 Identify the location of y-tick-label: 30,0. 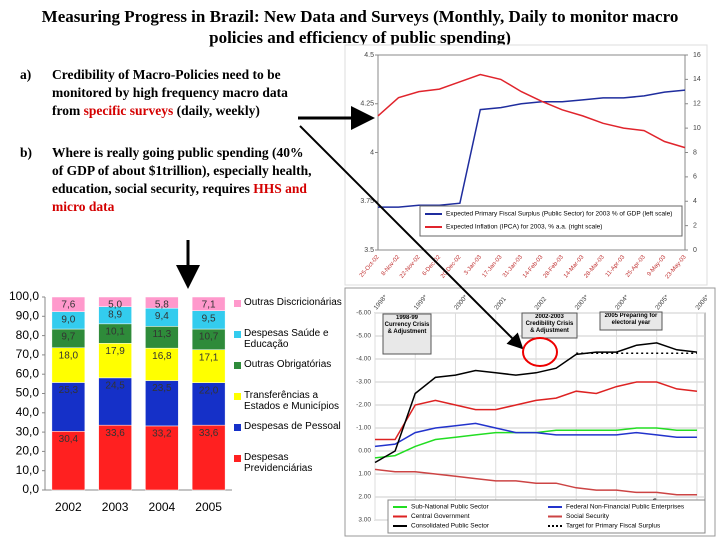
(28, 431).